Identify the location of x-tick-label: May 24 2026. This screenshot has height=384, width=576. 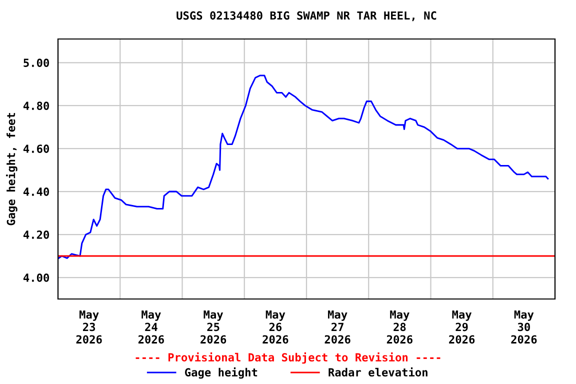
(151, 327).